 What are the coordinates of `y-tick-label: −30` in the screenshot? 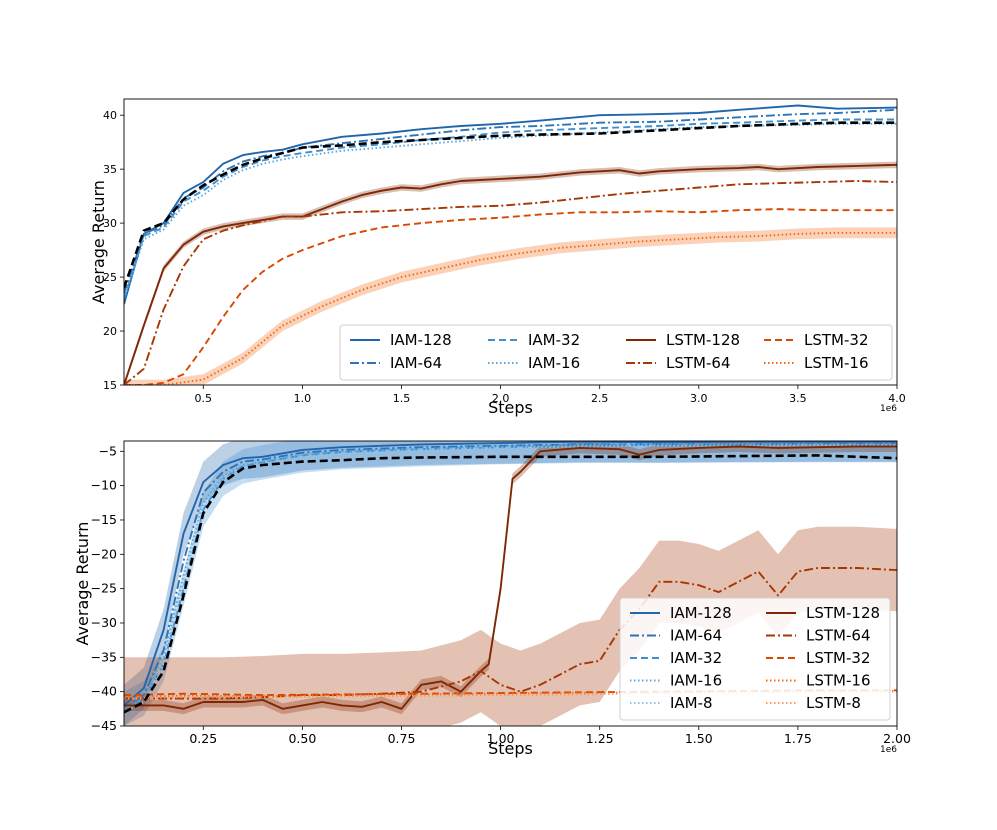 It's located at (104, 622).